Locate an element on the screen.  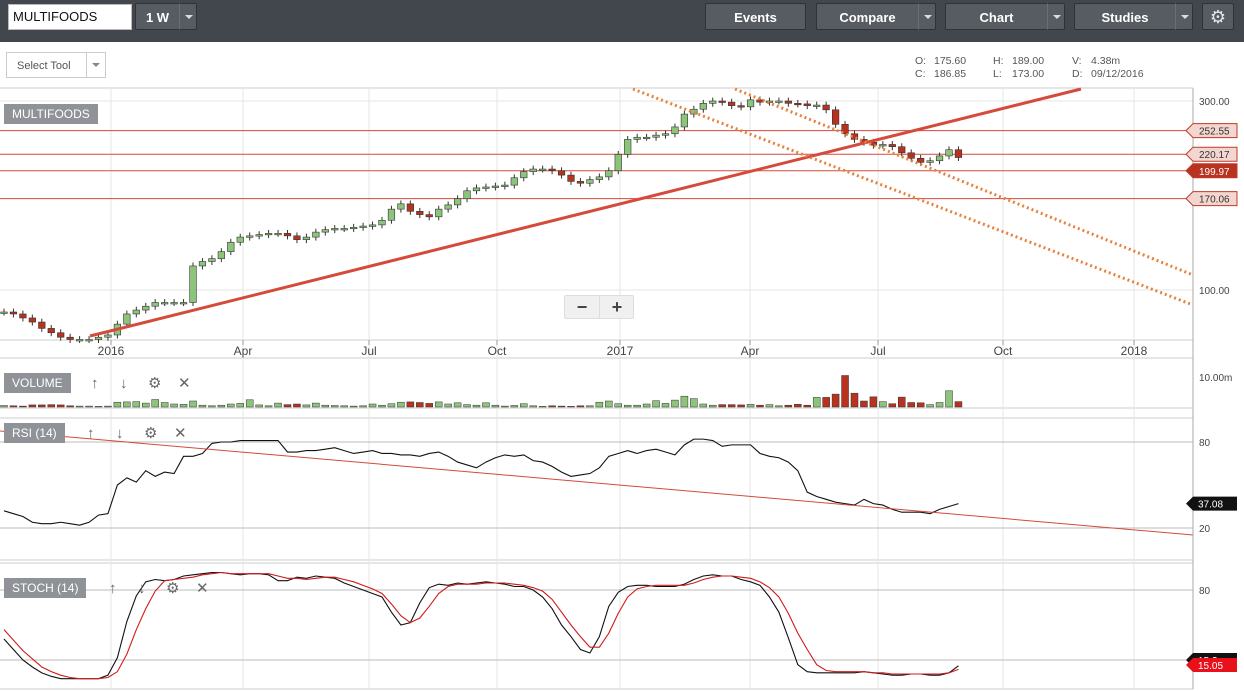
ohlc-open-label: O: is located at coordinates (921, 61).